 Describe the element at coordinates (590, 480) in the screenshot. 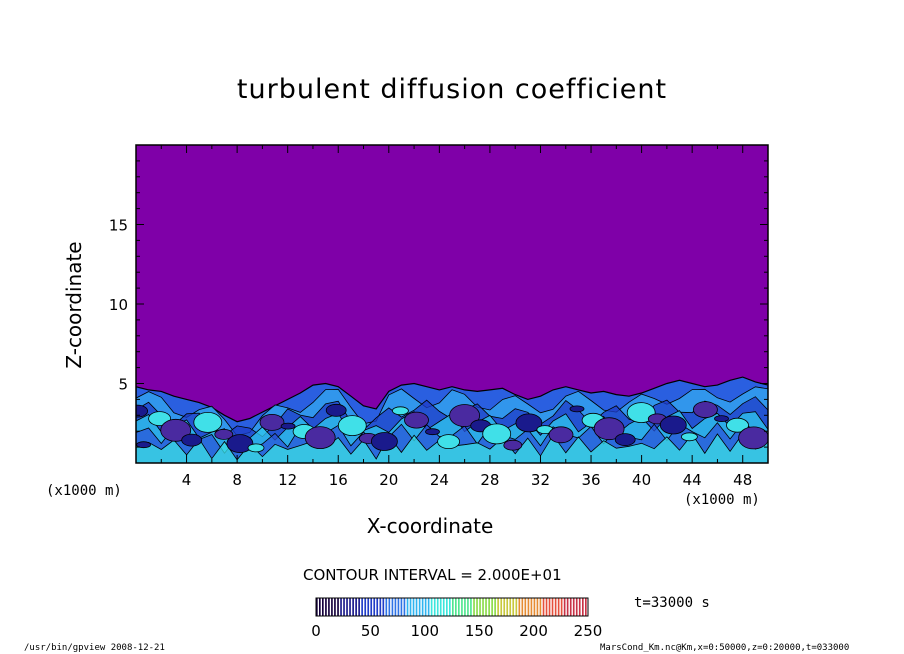

I see `x-tick-label: 36` at that location.